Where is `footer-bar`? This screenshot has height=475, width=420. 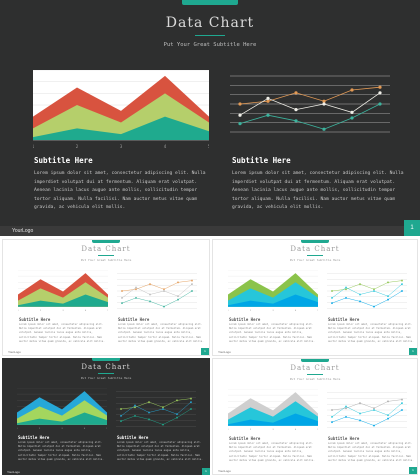 footer-bar is located at coordinates (210, 231).